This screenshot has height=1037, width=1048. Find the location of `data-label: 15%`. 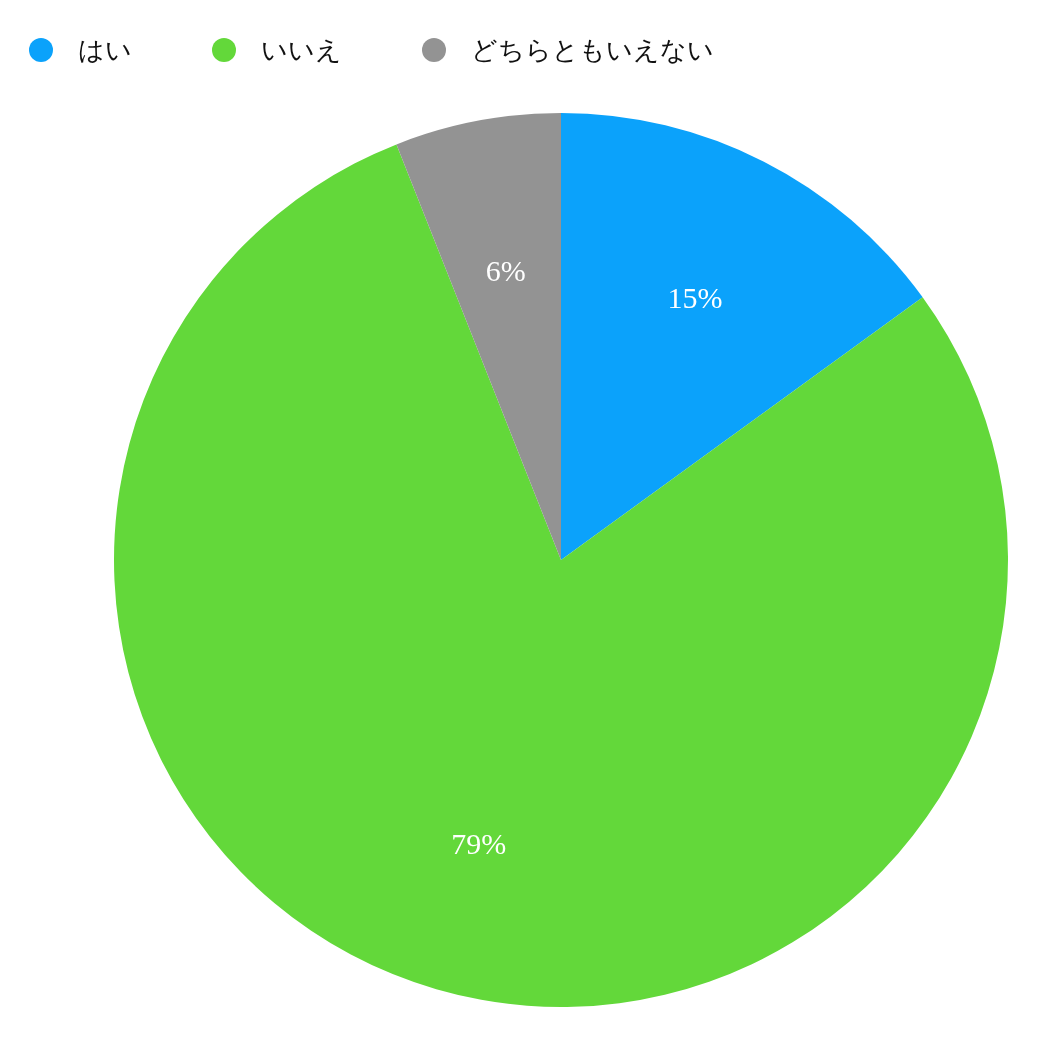

data-label: 15% is located at coordinates (695, 297).